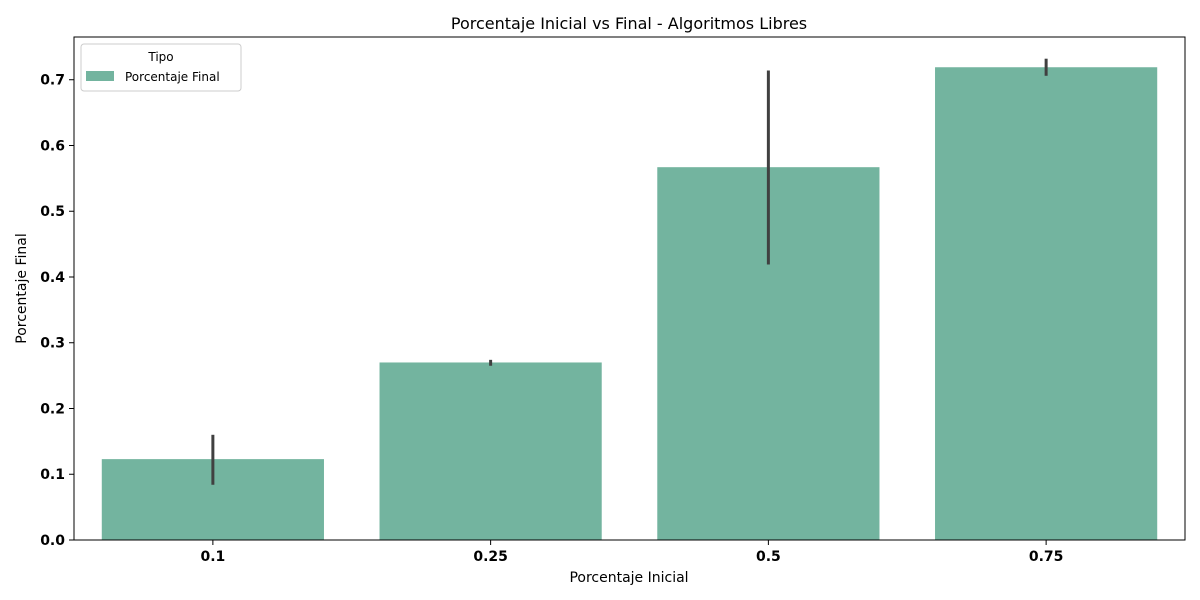  Describe the element at coordinates (52, 541) in the screenshot. I see `y-tick-label-0: 0.0` at that location.